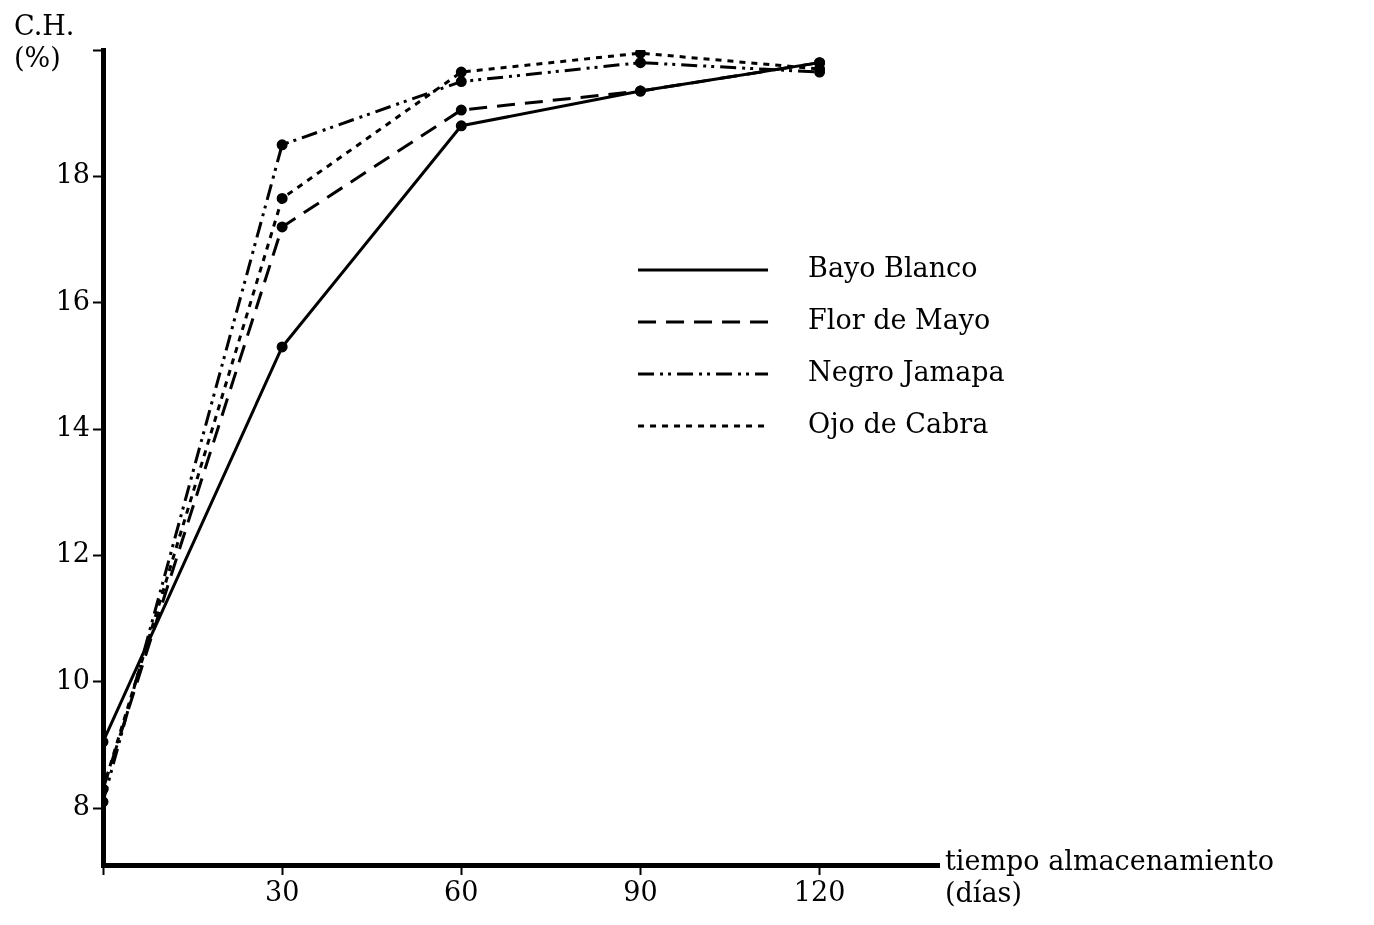 This screenshot has width=1374, height=925. I want to click on legend-label: Negro Jamapa, so click(906, 372).